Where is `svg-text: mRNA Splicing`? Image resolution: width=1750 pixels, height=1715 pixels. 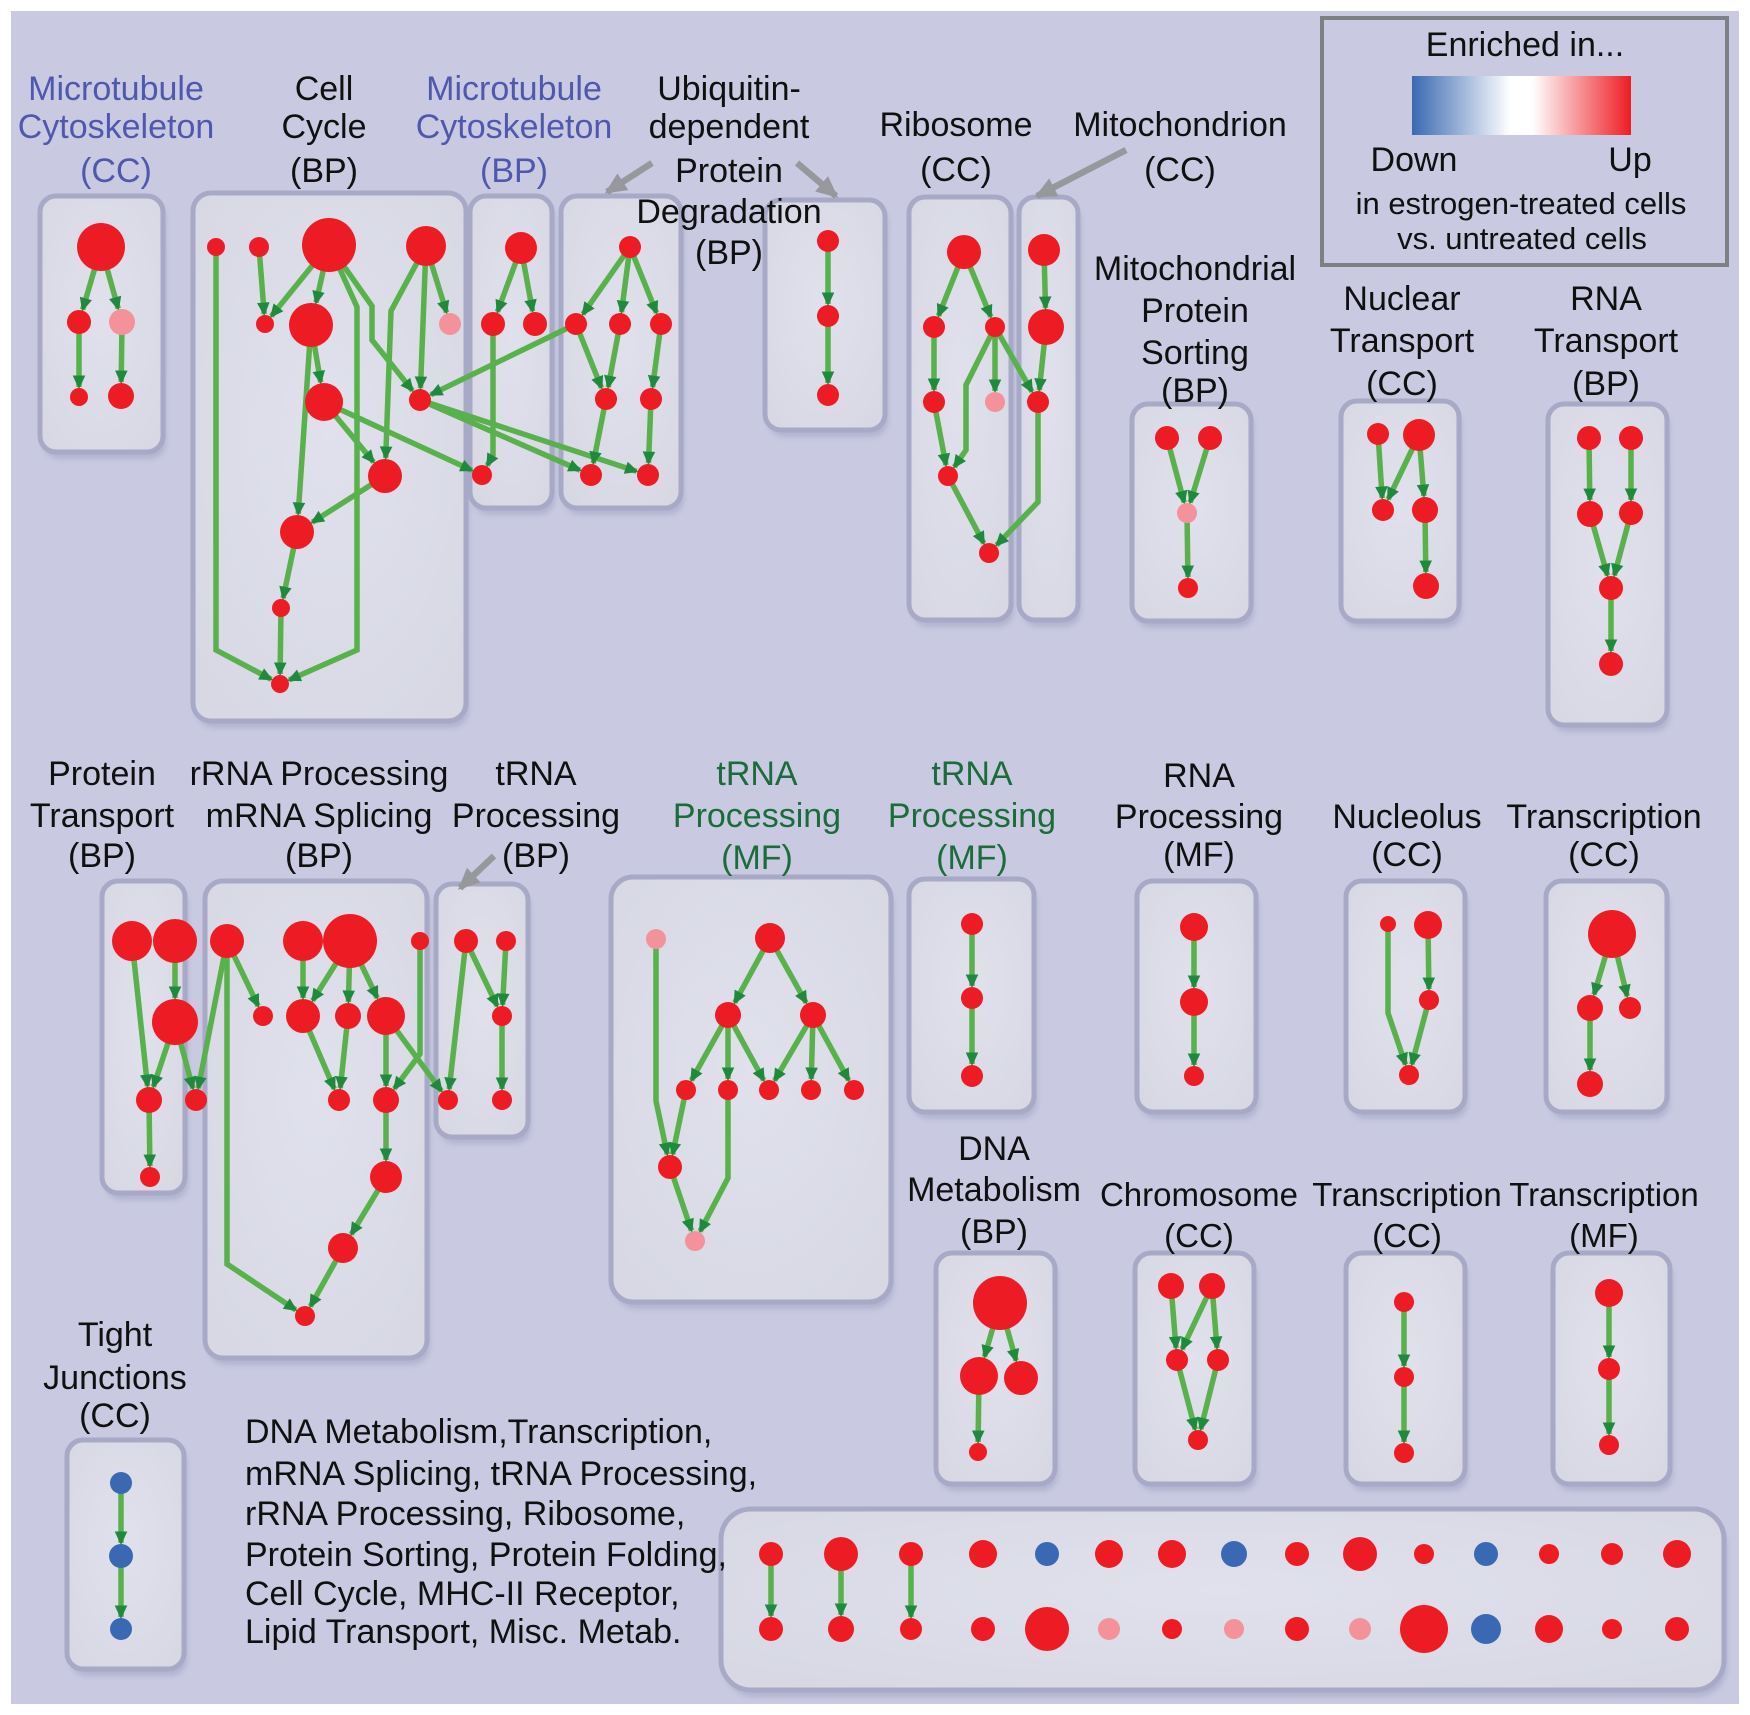 svg-text: mRNA Splicing is located at coordinates (319, 816).